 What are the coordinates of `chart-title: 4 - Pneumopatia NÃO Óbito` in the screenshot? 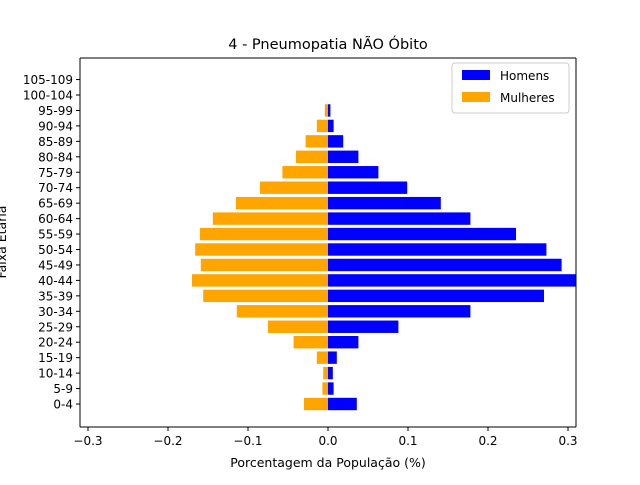 It's located at (328, 44).